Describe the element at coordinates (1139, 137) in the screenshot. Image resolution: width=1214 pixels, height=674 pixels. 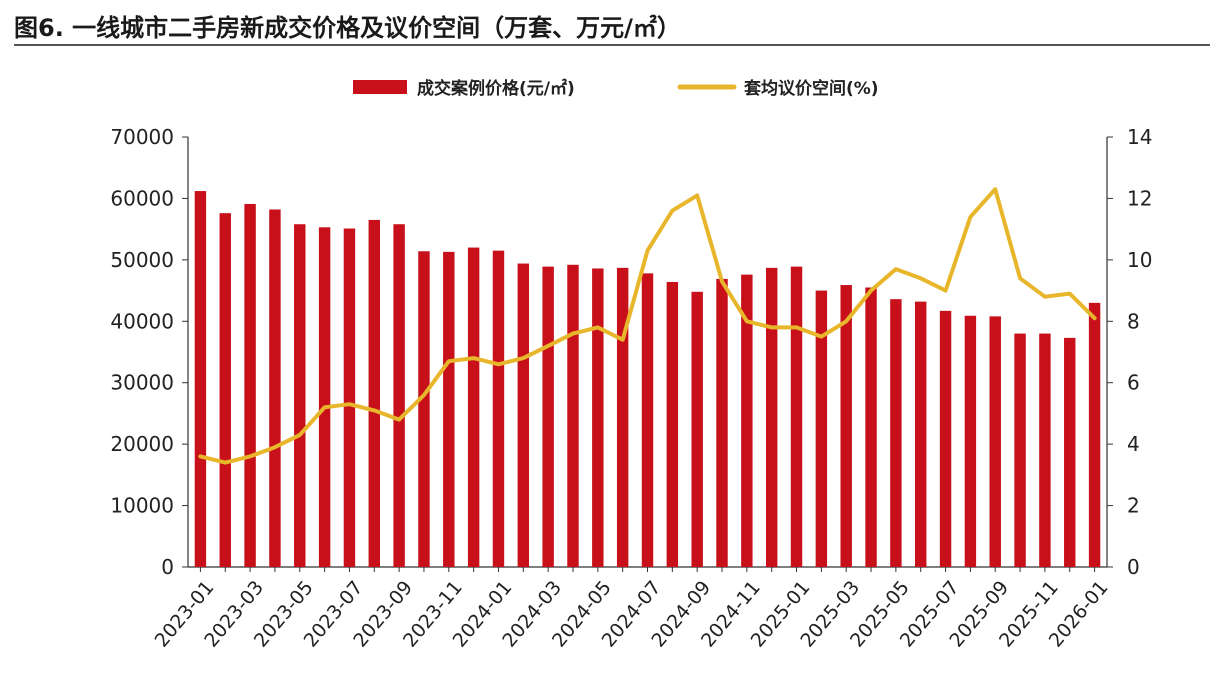
I see `right-y-tick-label: 14` at that location.